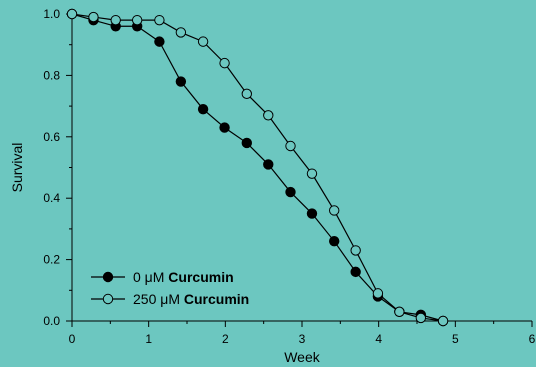  I want to click on x-tick-label: 5, so click(455, 339).